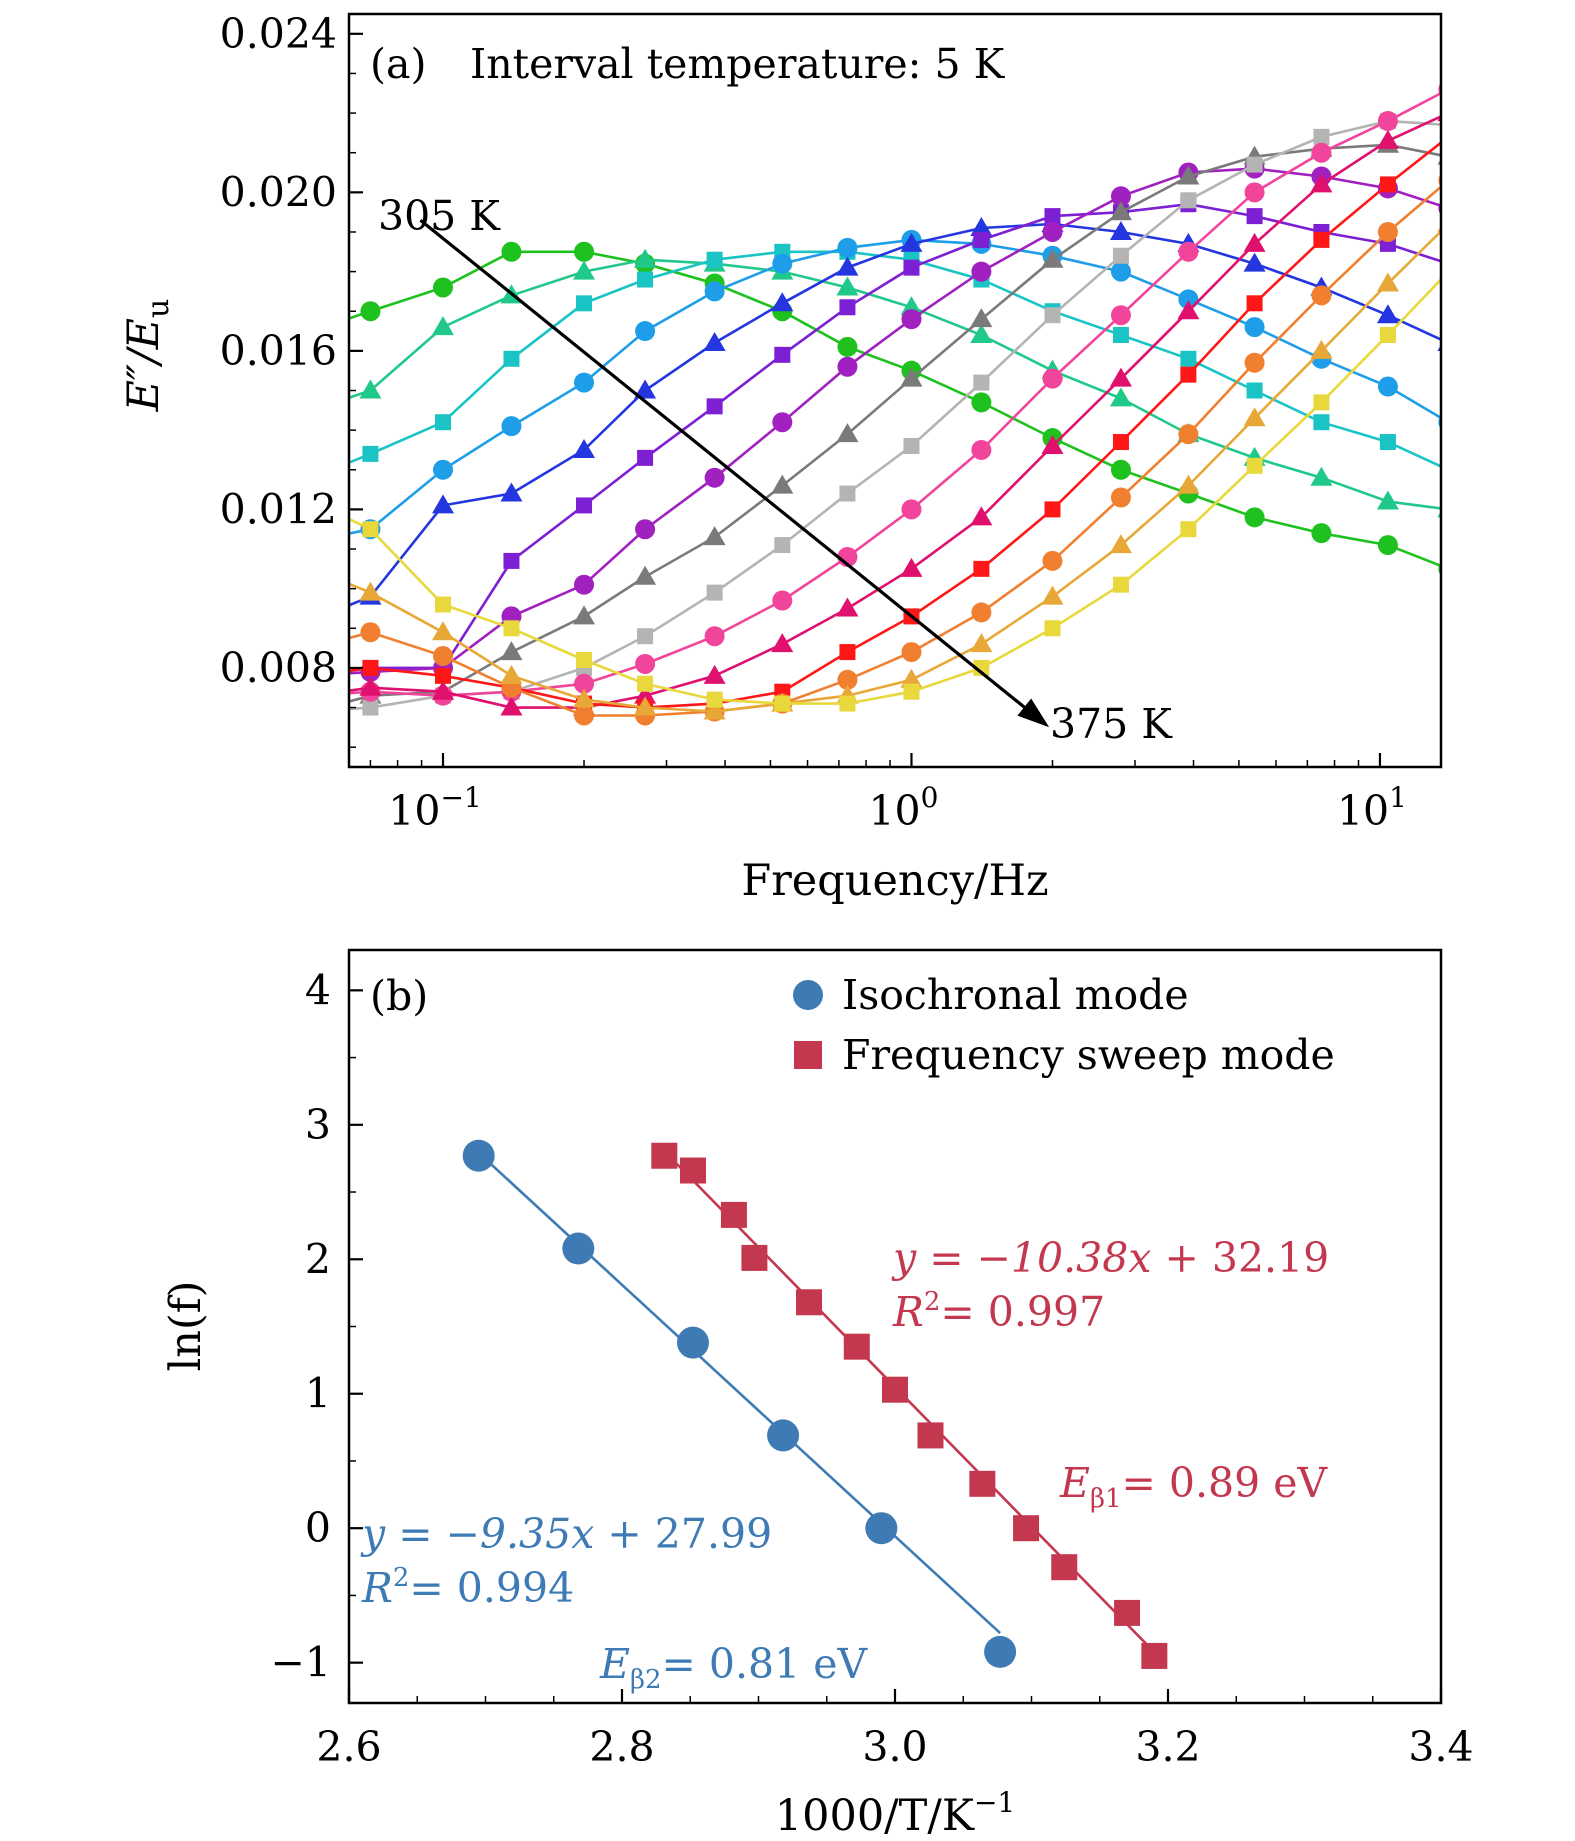 The image size is (1575, 1841). Describe the element at coordinates (478, 1155) in the screenshot. I see `b-series-0-point` at that location.